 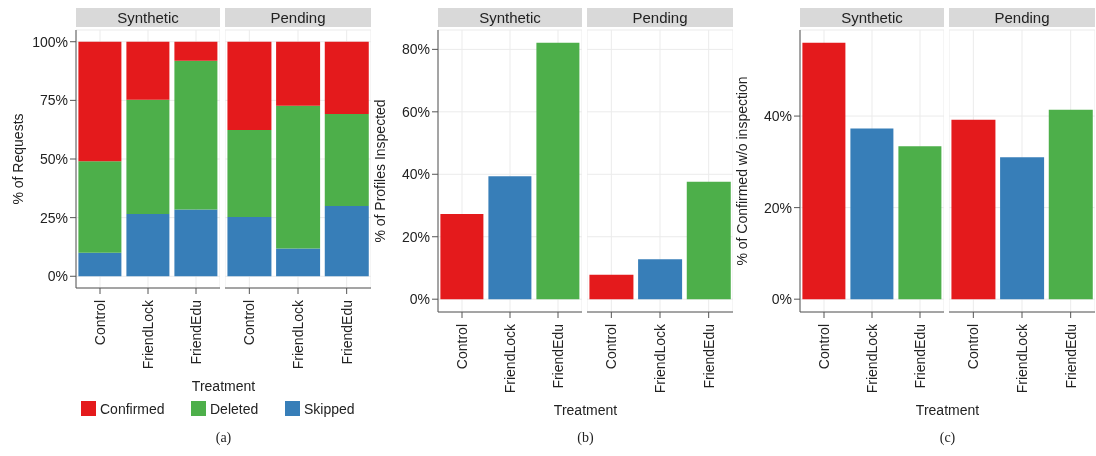 I want to click on text: (a), so click(x=223, y=438).